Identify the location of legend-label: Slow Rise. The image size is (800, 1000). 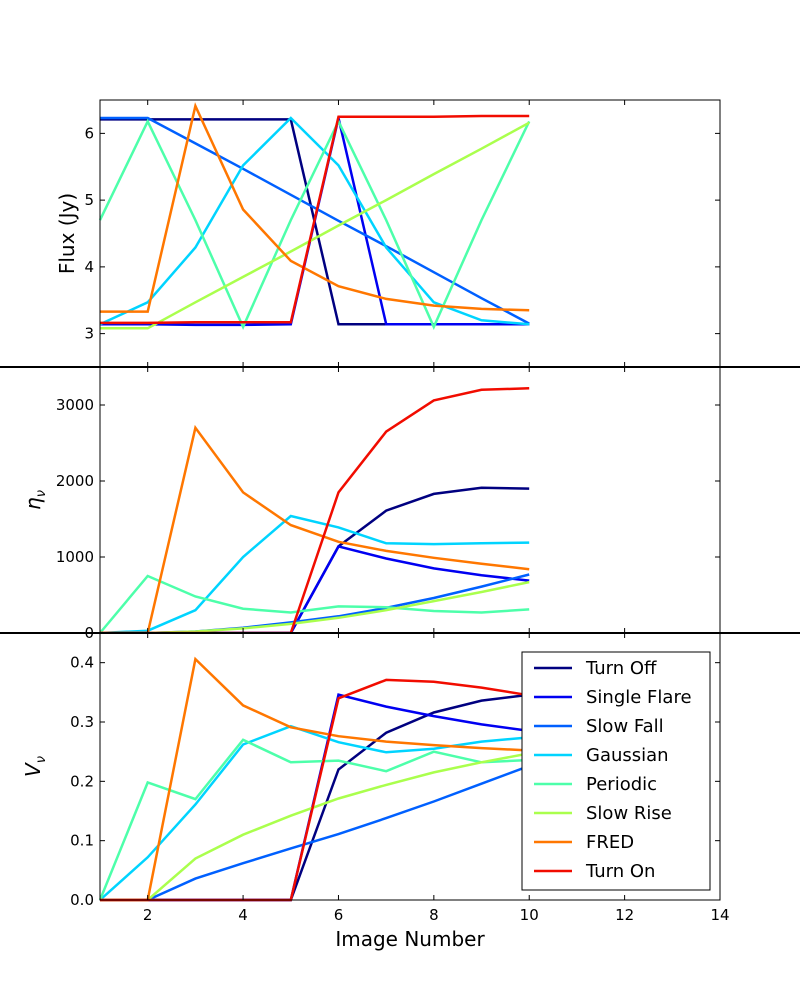
(629, 813).